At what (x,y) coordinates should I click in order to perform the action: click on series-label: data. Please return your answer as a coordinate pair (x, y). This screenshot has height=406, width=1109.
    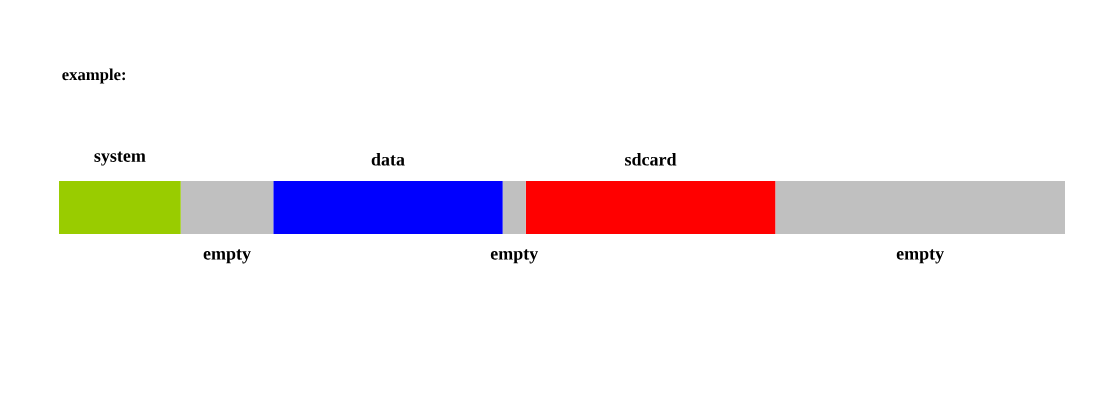
    Looking at the image, I should click on (388, 159).